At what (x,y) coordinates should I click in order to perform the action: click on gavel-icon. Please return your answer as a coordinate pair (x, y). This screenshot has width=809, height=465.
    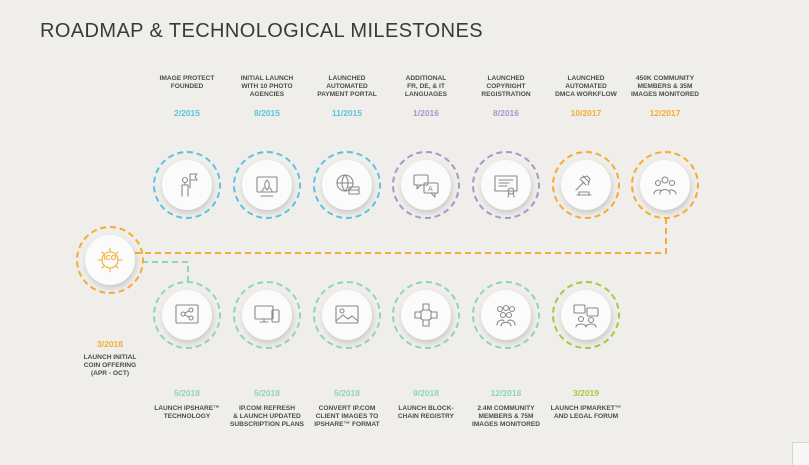
    Looking at the image, I should click on (583, 185).